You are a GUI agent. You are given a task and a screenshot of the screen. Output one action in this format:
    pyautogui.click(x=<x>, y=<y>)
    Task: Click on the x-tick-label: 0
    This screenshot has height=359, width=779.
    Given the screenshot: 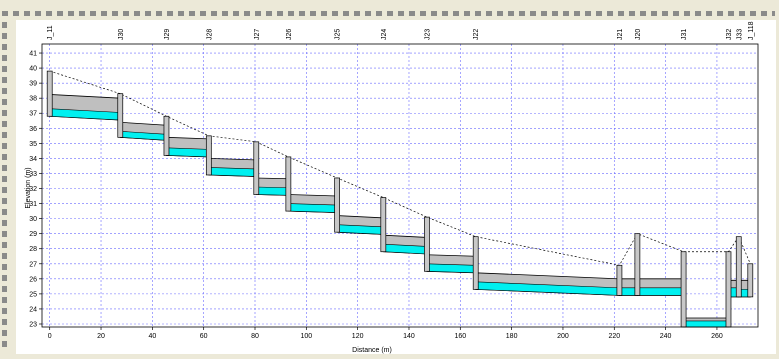 What is the action you would take?
    pyautogui.click(x=50, y=336)
    